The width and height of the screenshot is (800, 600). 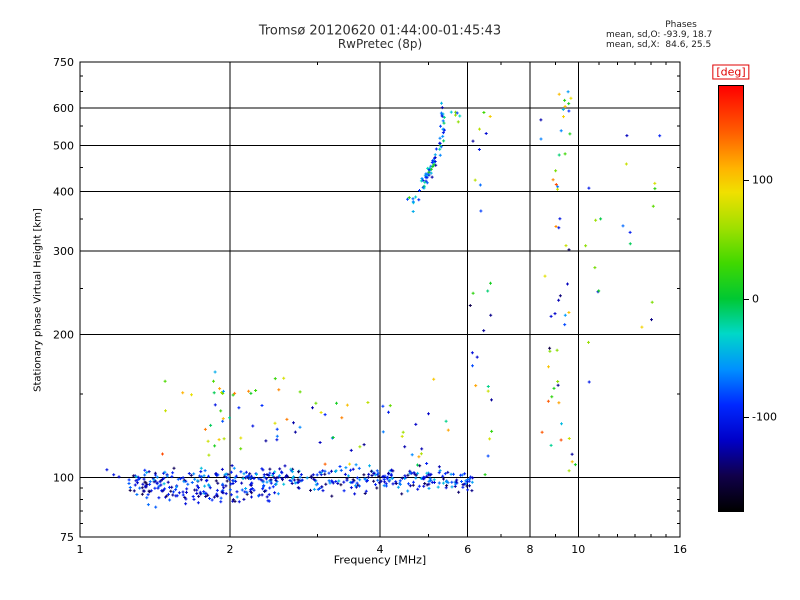 I want to click on phase-stats-title: Phases, so click(x=681, y=25).